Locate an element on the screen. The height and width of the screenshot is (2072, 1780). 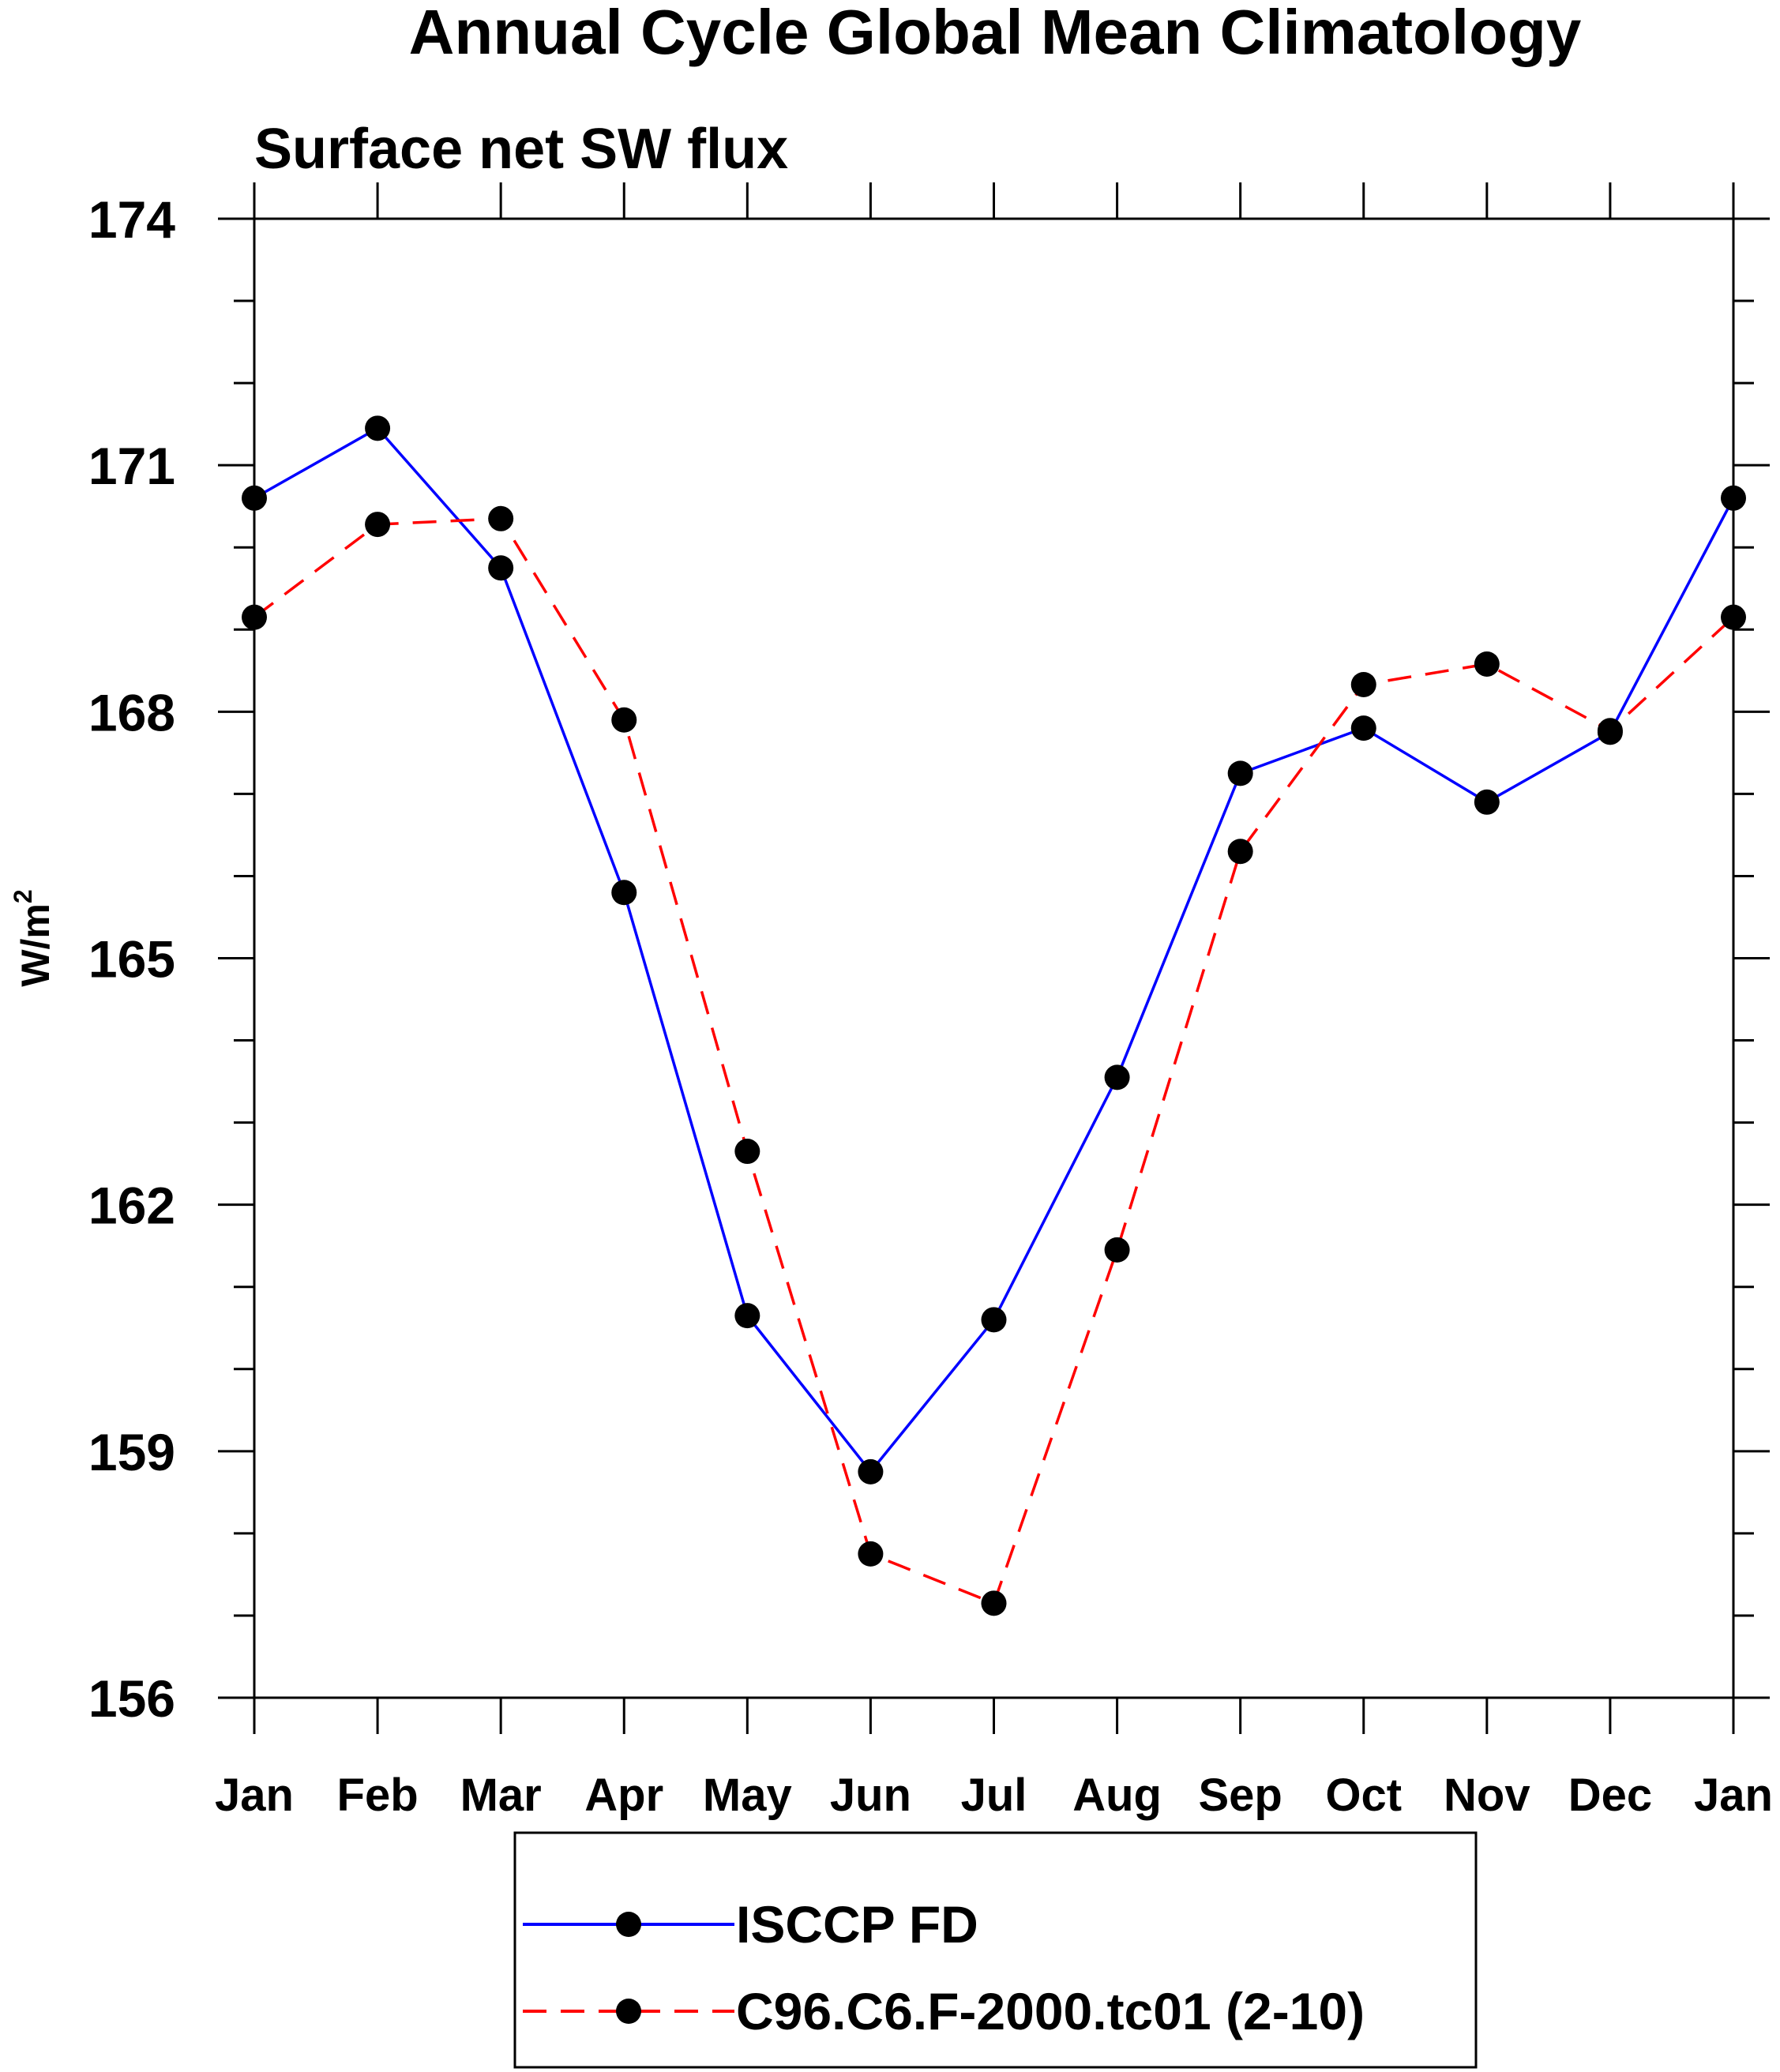
legend-label-c96: C96.C6.F-2000.tc01 (2-10) is located at coordinates (1050, 2011).